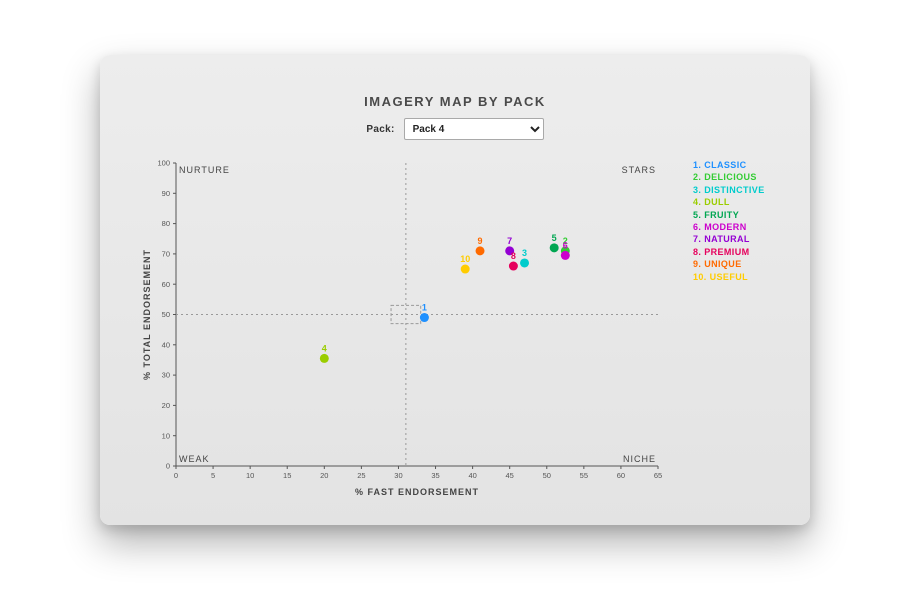 The height and width of the screenshot is (600, 900). I want to click on point-unique, so click(480, 251).